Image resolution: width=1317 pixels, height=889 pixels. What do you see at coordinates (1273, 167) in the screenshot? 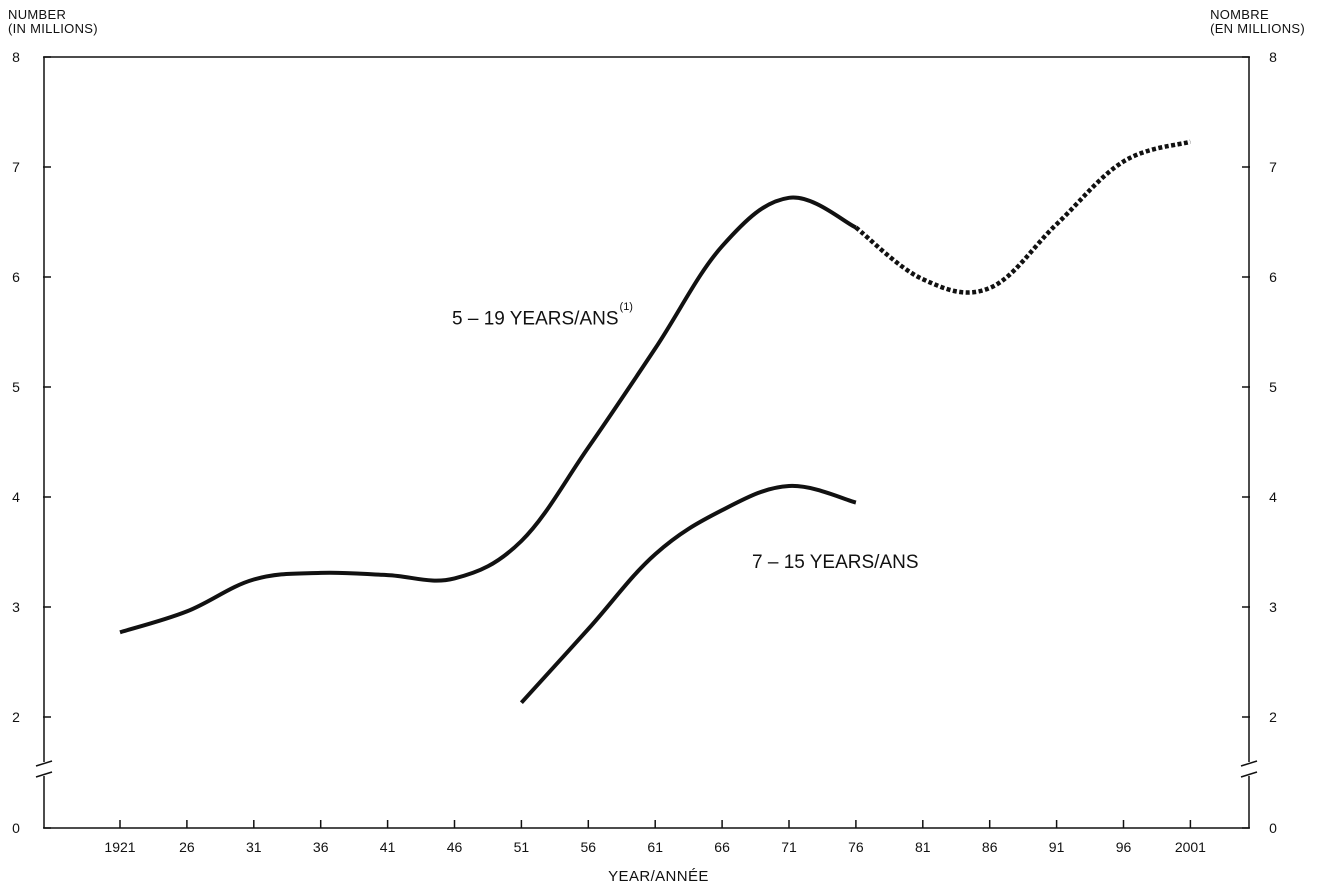
I see `y-tick-label-right: 7` at bounding box center [1273, 167].